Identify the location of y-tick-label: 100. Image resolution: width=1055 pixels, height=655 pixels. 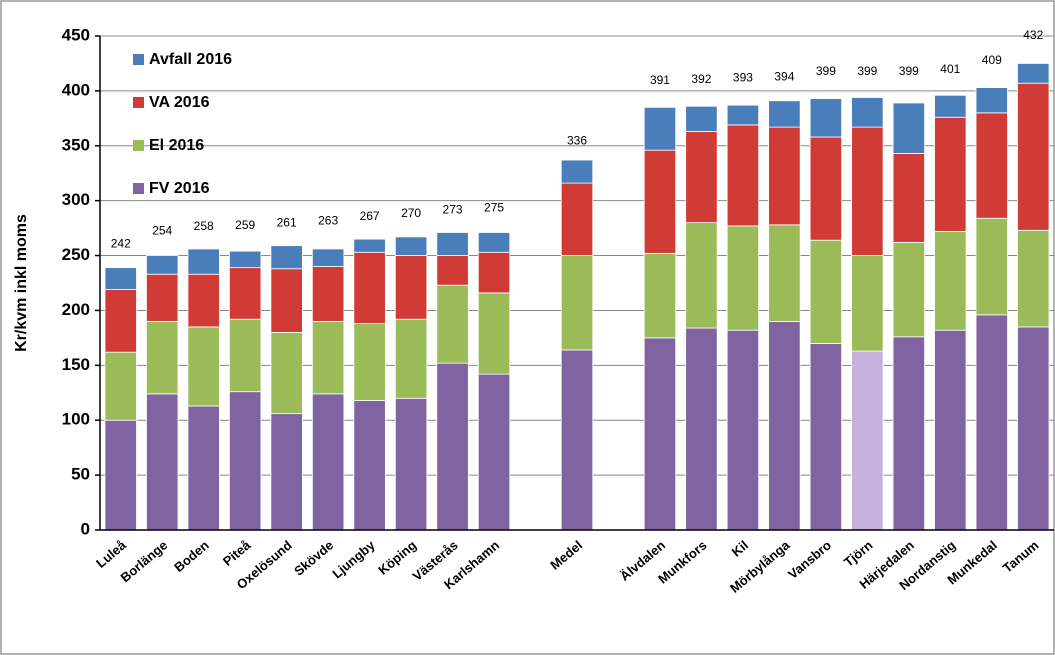
(76, 419).